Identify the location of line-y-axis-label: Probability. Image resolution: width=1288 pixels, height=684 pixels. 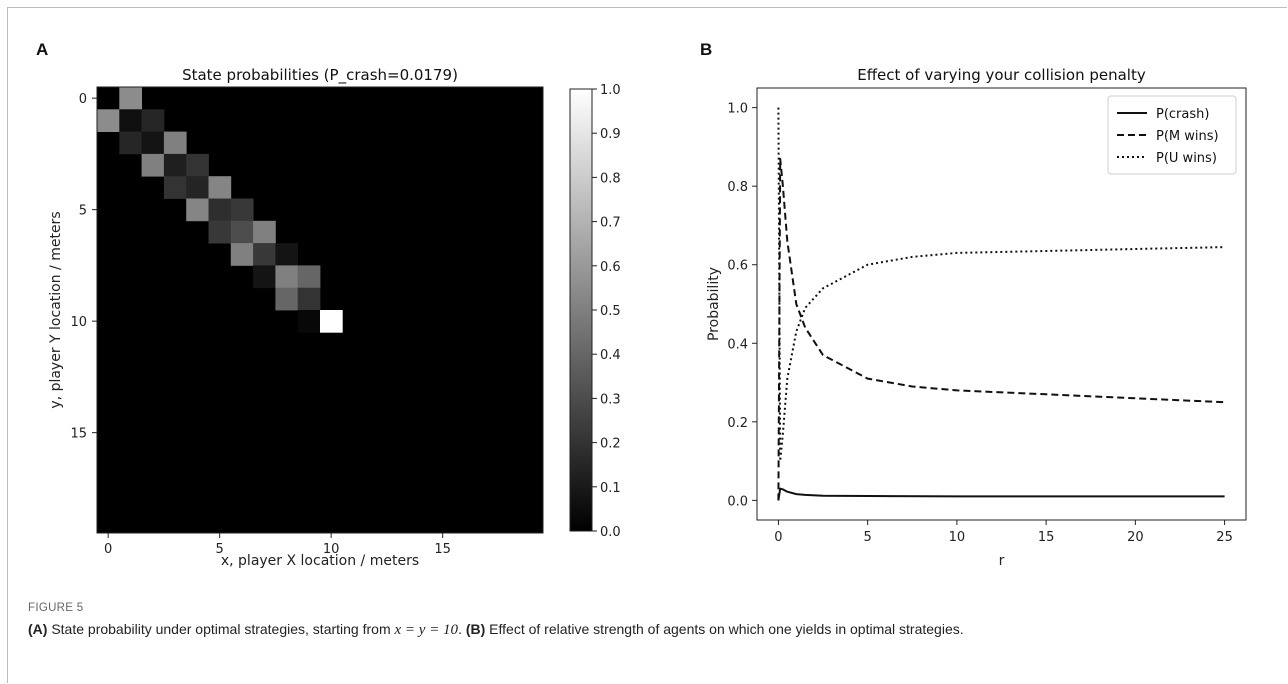
(714, 304).